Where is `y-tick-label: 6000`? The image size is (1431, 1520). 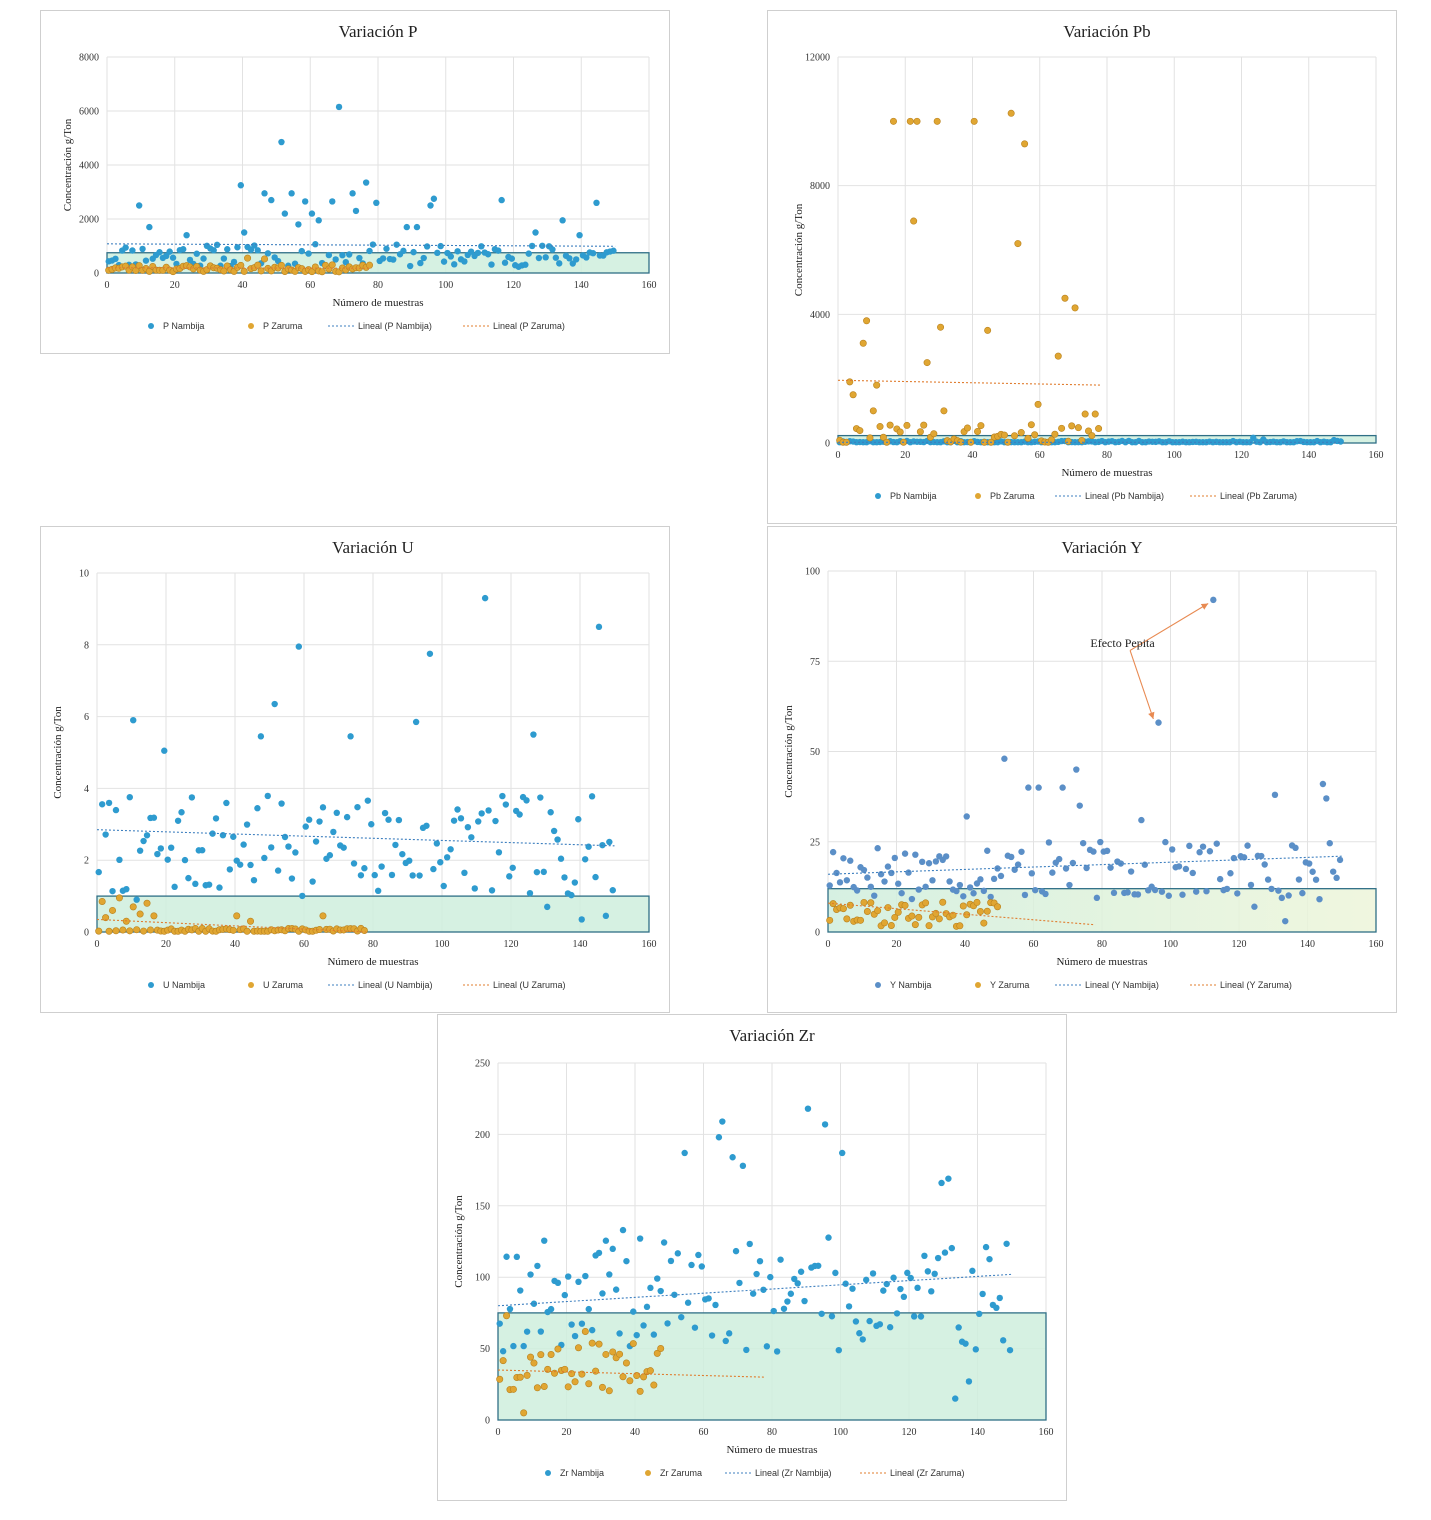 y-tick-label: 6000 is located at coordinates (89, 112).